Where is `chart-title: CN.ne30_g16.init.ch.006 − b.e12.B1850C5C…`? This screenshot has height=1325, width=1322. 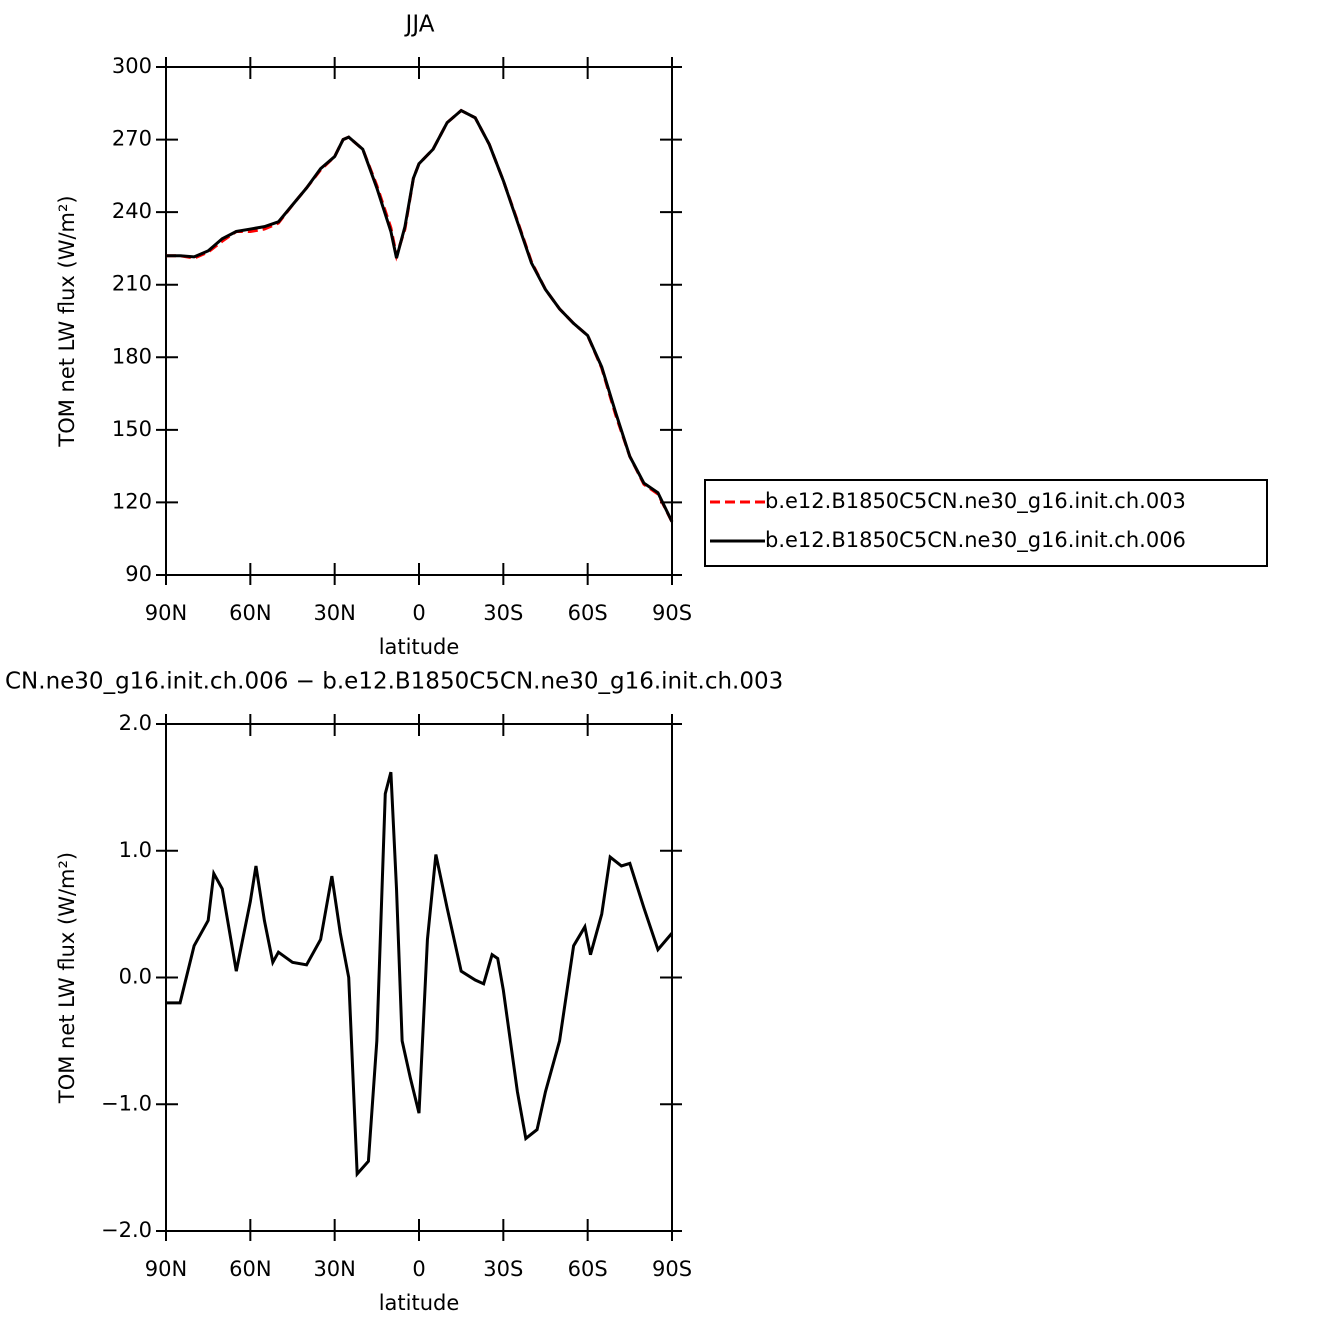
chart-title: CN.ne30_g16.init.ch.006 − b.e12.B1850C5C… is located at coordinates (394, 682).